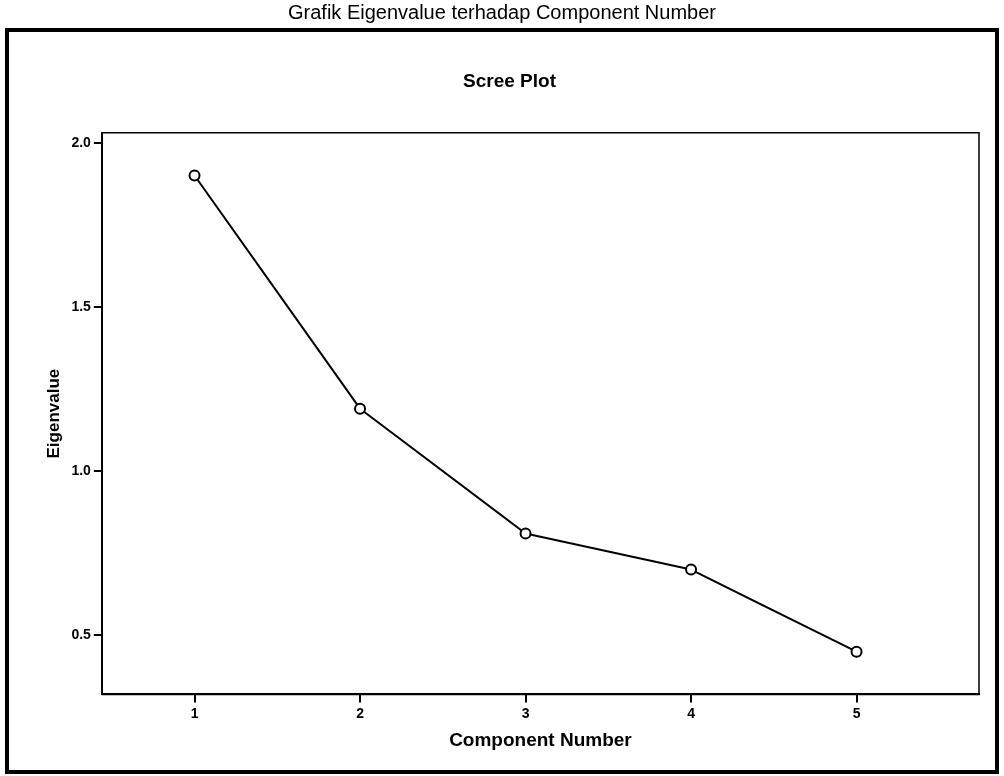 The width and height of the screenshot is (1004, 776). Describe the element at coordinates (502, 12) in the screenshot. I see `text: Grafik Eigenvalue terhadap Component Number` at that location.